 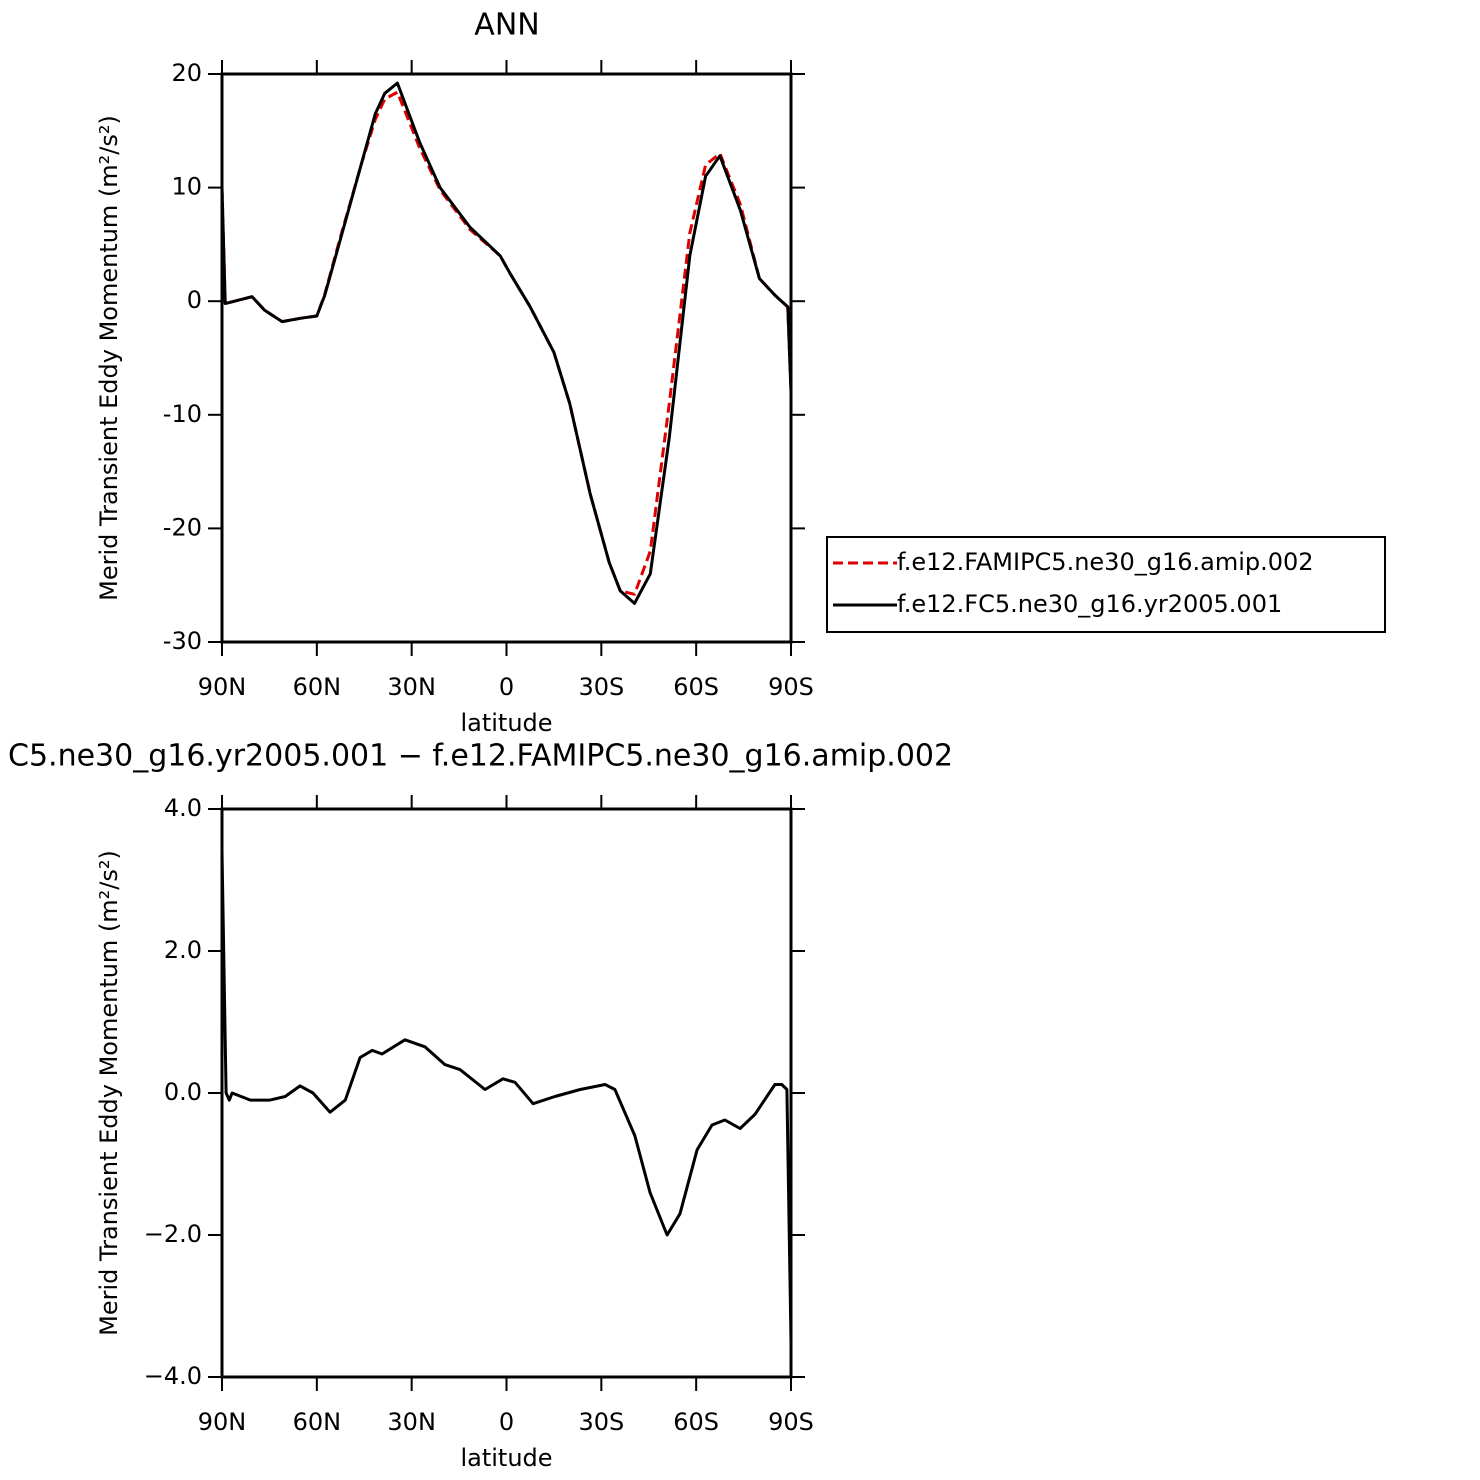 What do you see at coordinates (506, 25) in the screenshot?
I see `chart-title: ANN` at bounding box center [506, 25].